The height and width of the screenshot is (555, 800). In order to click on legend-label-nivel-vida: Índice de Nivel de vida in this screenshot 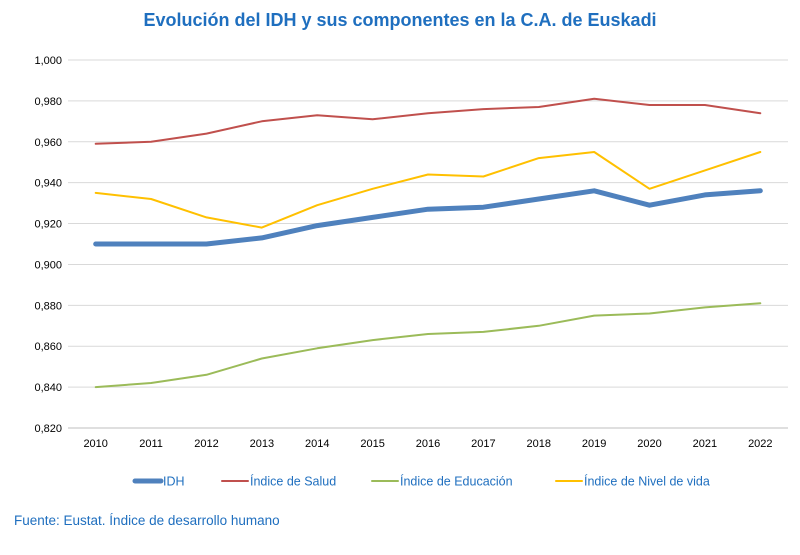, I will do `click(647, 481)`.